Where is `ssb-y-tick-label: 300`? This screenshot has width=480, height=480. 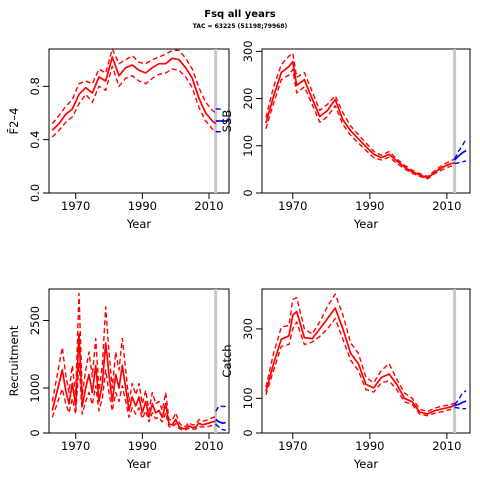 ssb-y-tick-label: 300 is located at coordinates (248, 51).